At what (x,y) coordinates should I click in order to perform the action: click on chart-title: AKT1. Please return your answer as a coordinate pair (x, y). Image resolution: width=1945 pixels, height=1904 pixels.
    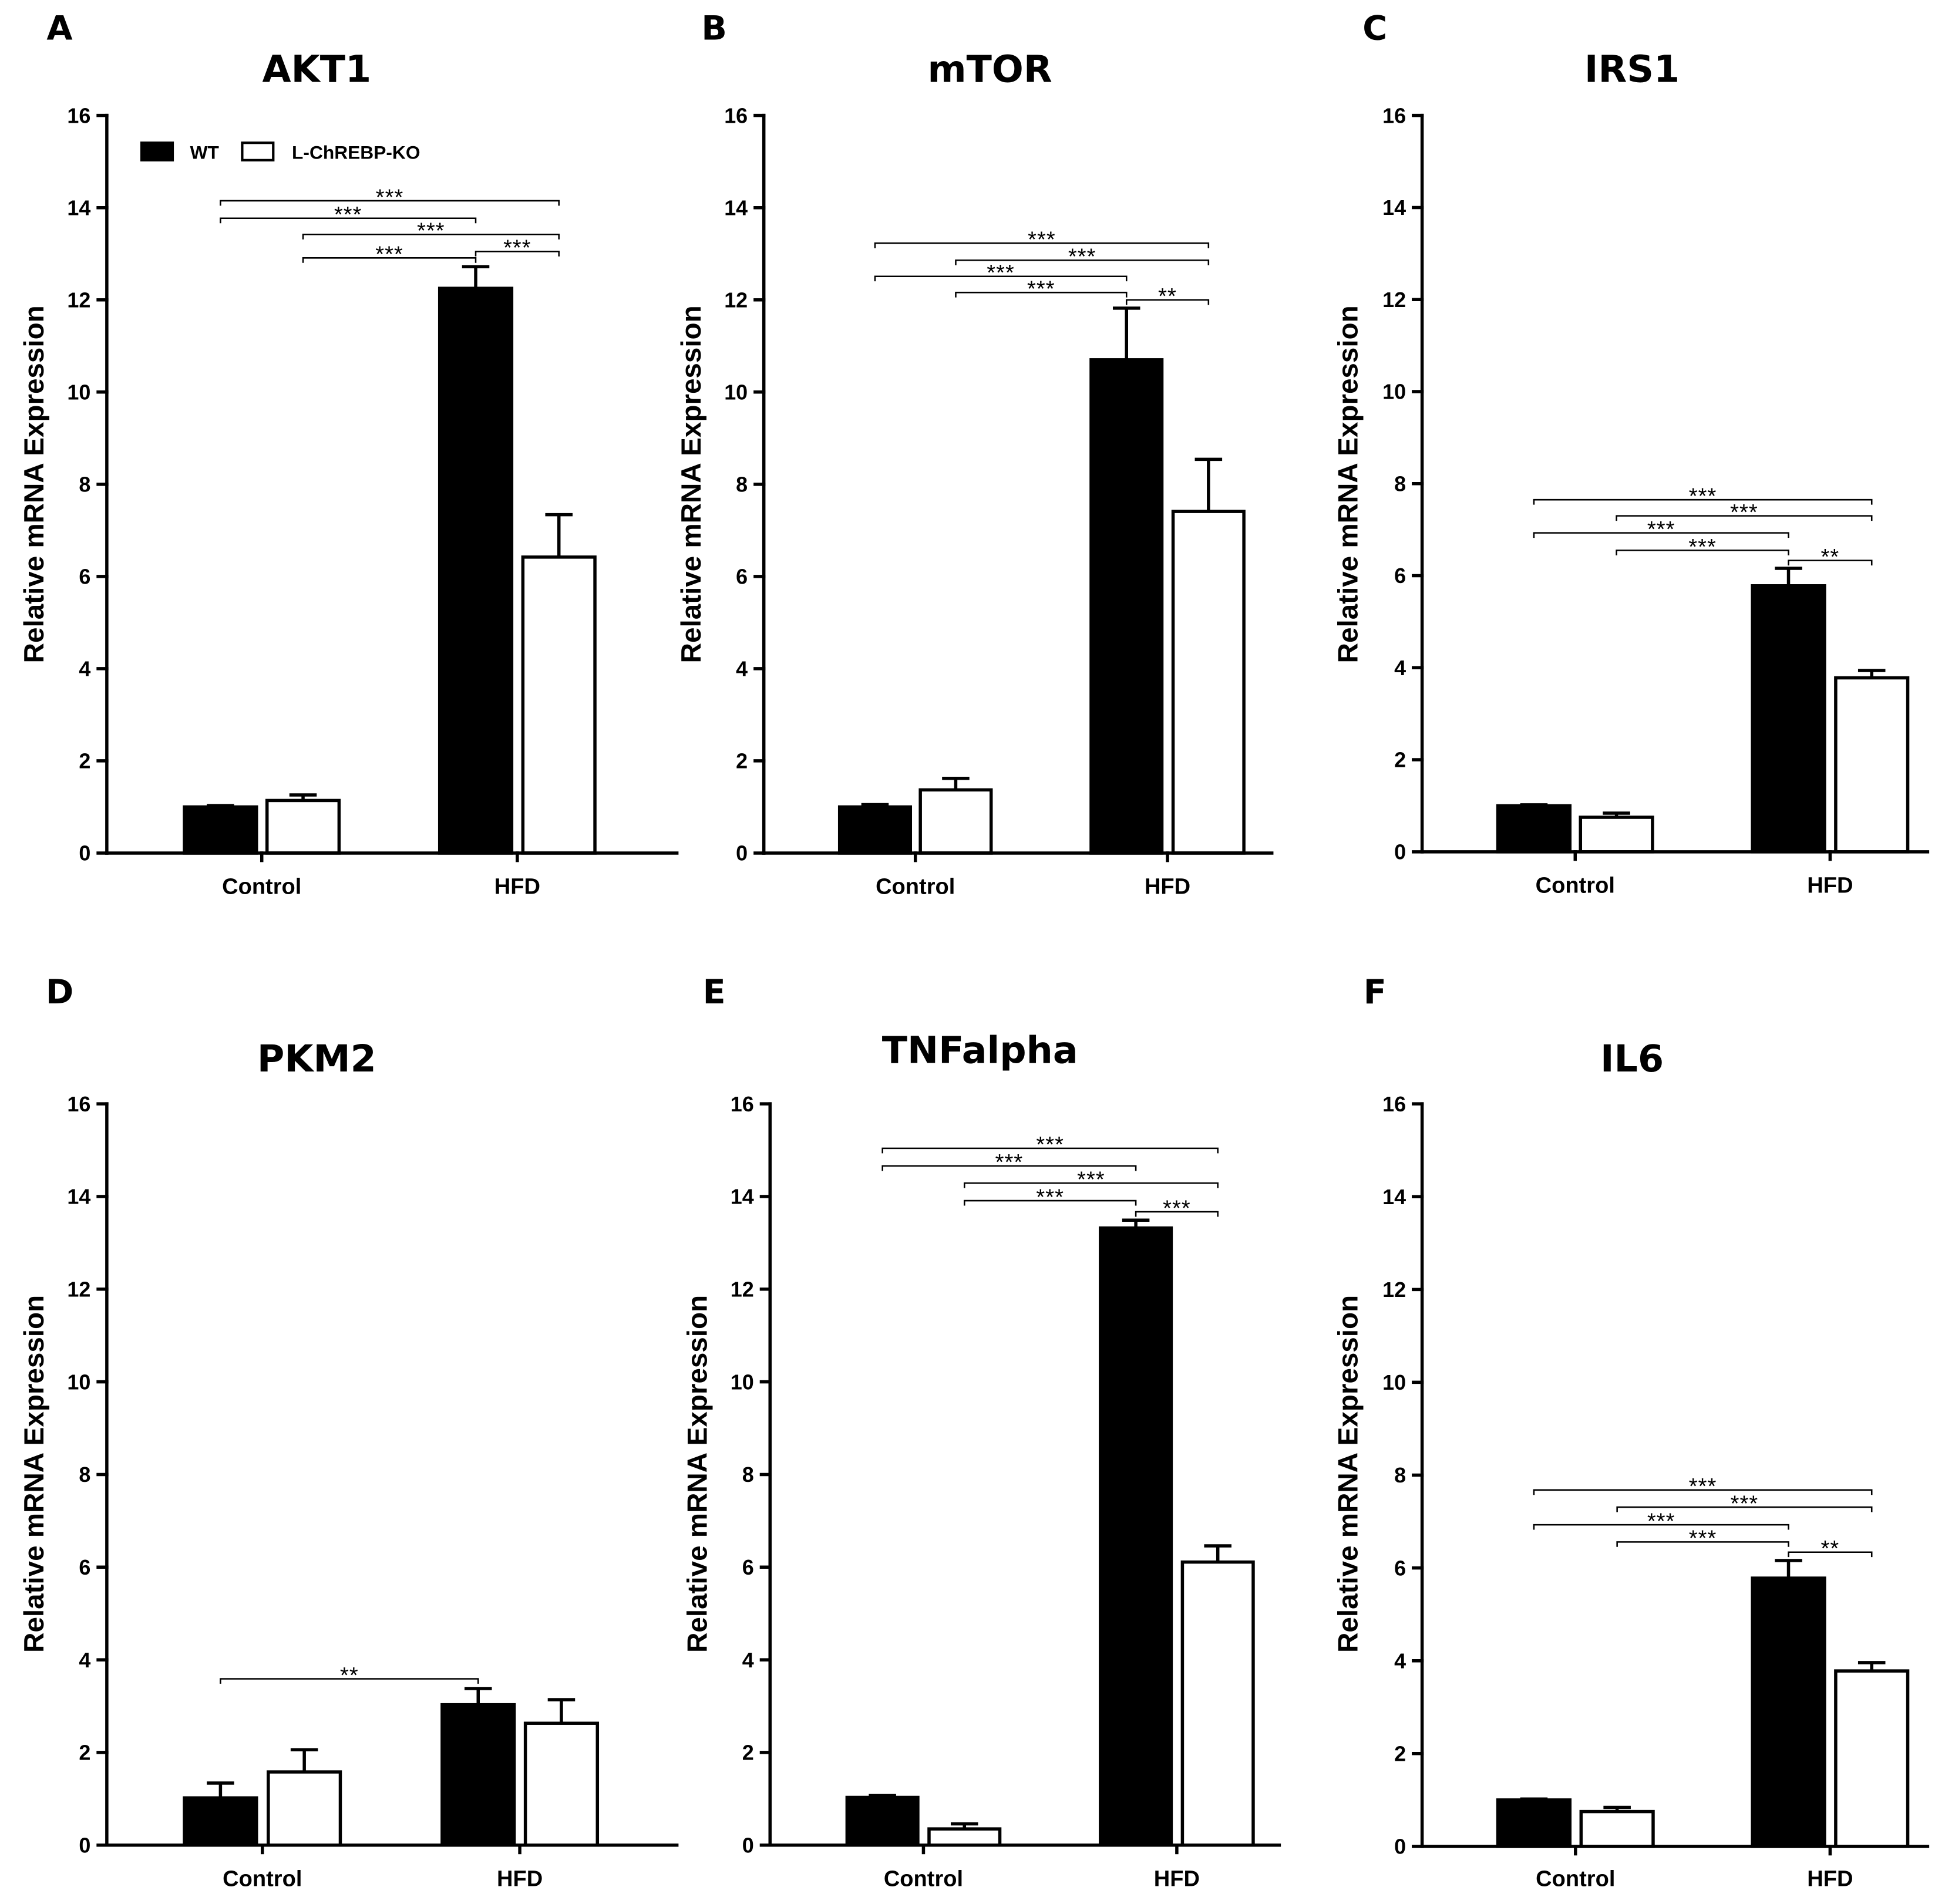
    Looking at the image, I should click on (316, 69).